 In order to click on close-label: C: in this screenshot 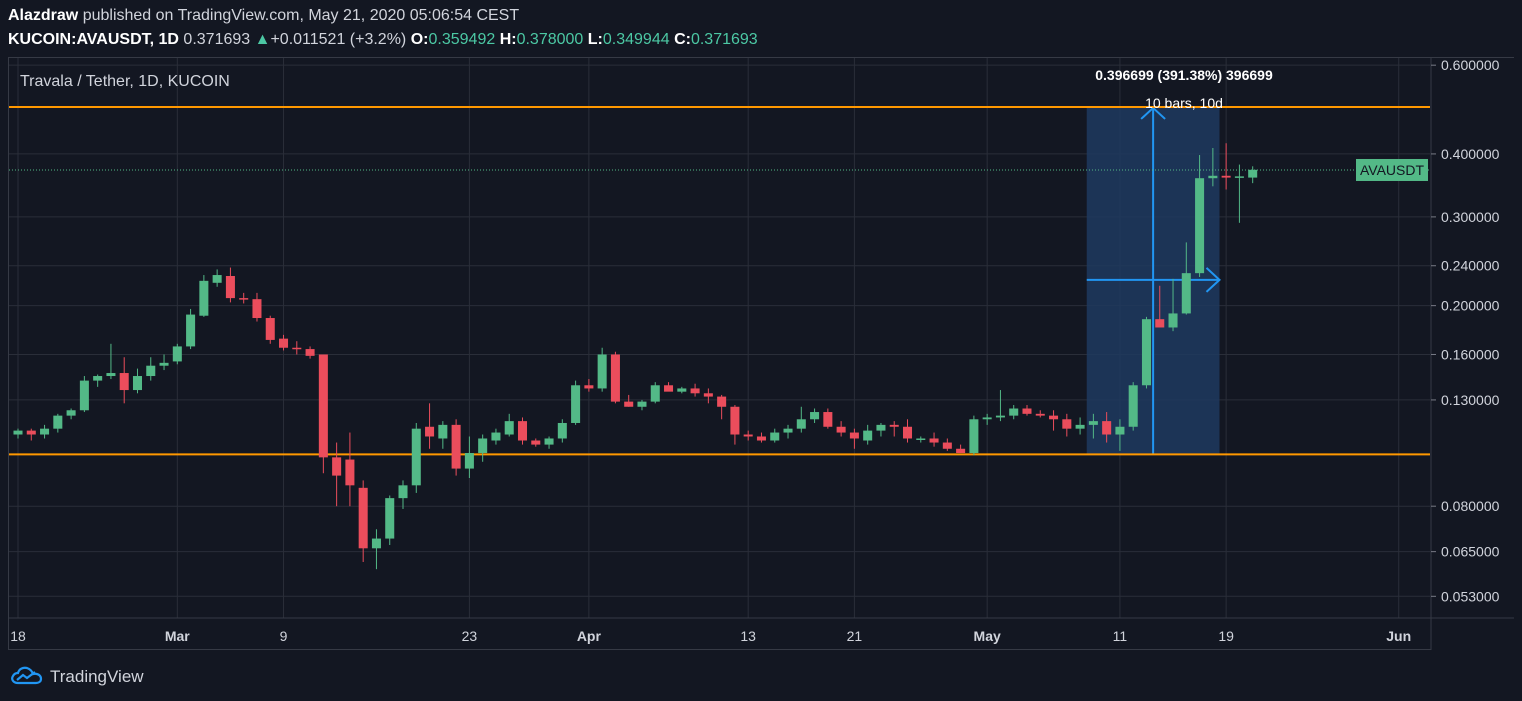, I will do `click(682, 39)`.